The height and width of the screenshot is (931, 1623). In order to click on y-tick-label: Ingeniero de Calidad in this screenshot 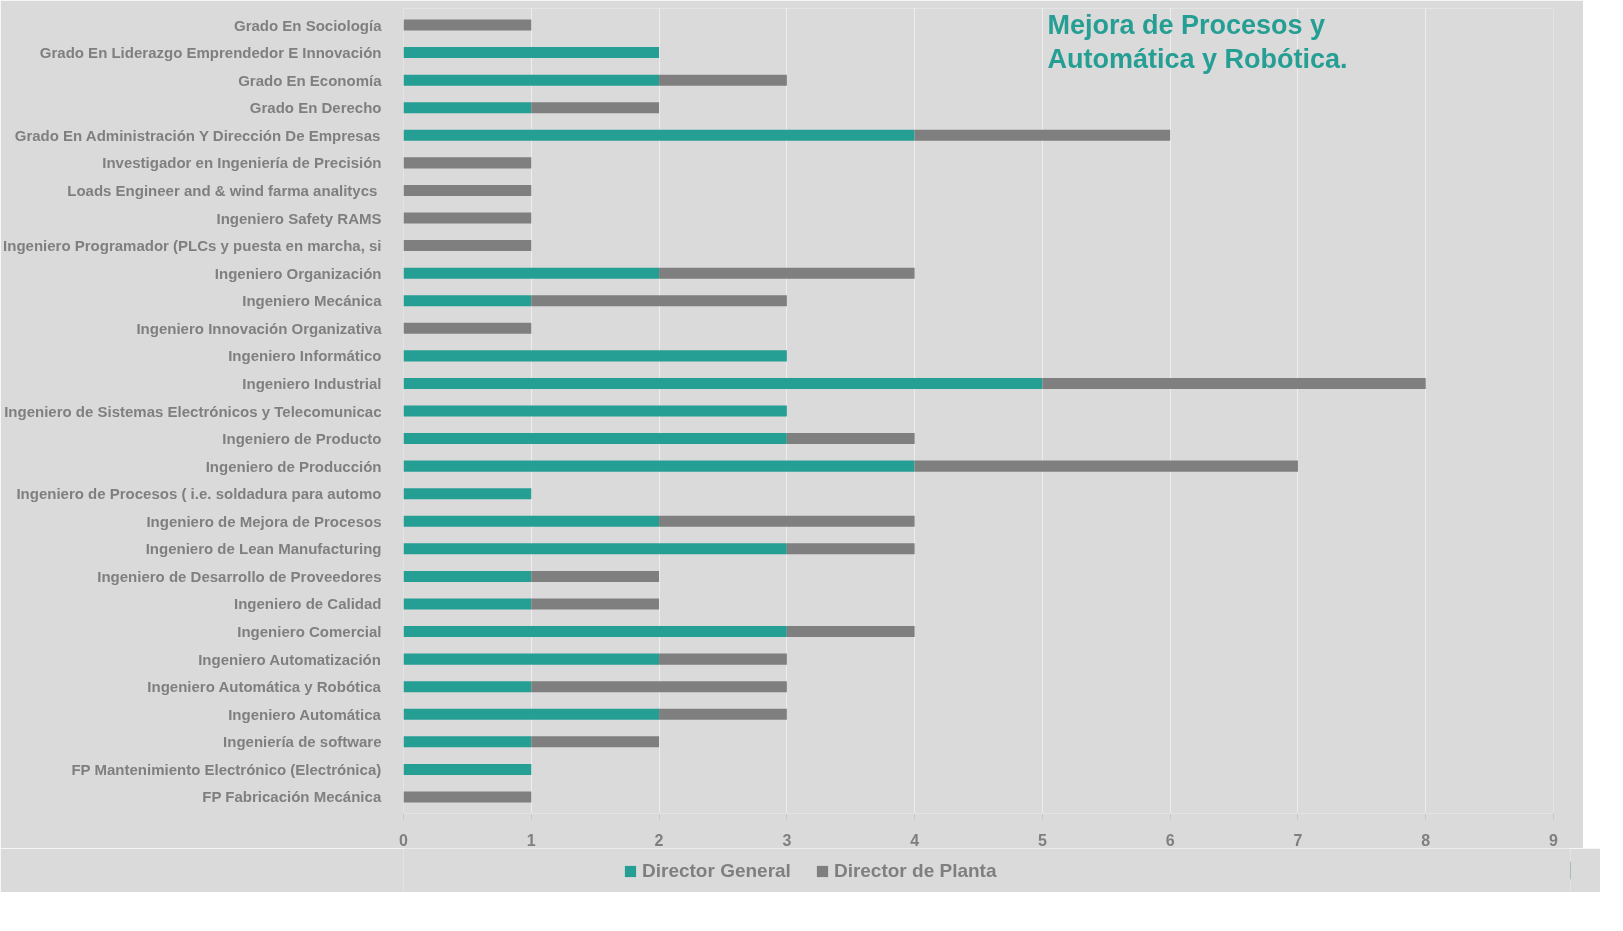, I will do `click(307, 604)`.